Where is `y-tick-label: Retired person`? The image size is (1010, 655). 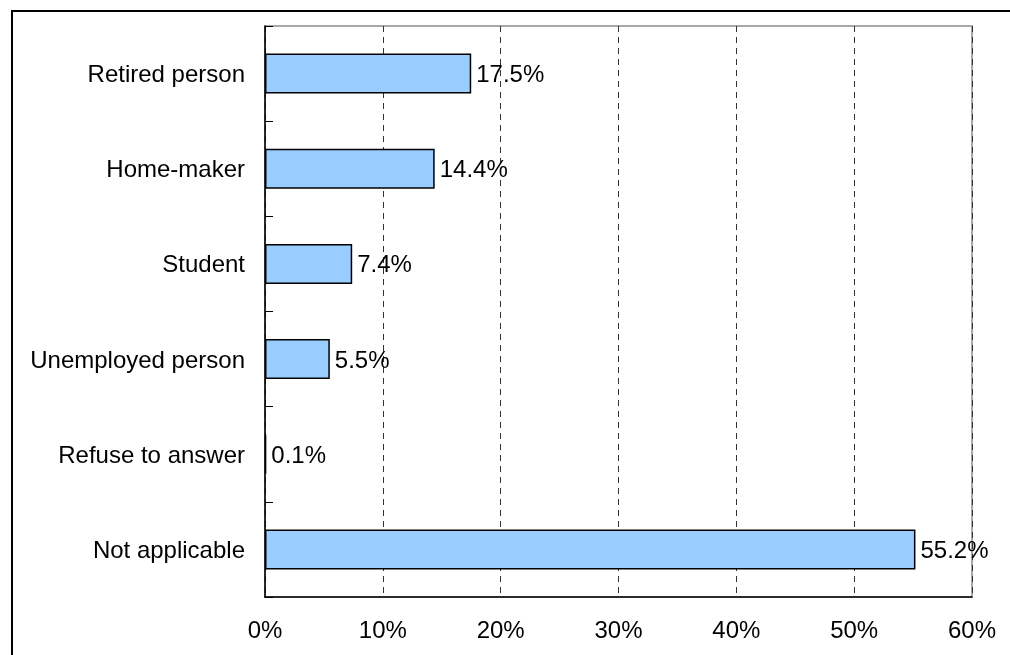 y-tick-label: Retired person is located at coordinates (166, 74).